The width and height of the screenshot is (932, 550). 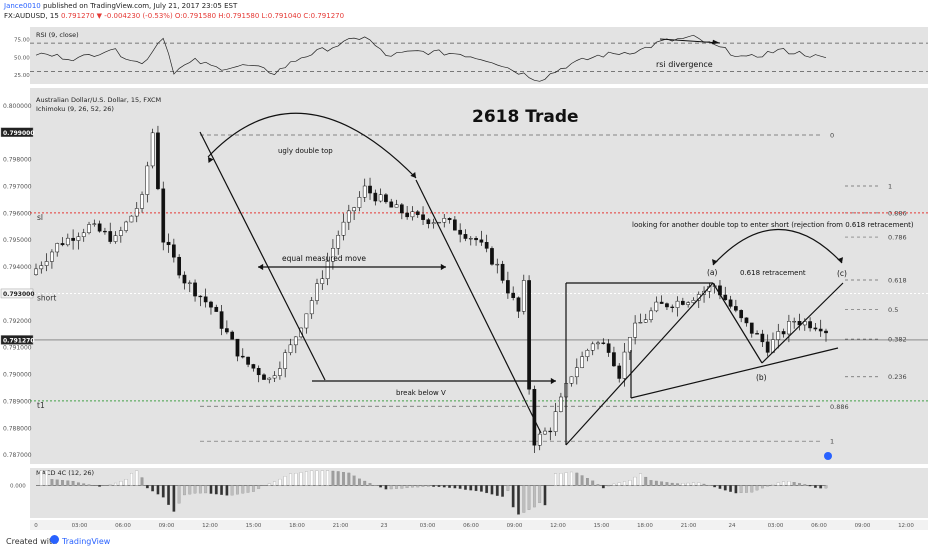 I want to click on author-link: Jance0010, so click(x=22, y=6).